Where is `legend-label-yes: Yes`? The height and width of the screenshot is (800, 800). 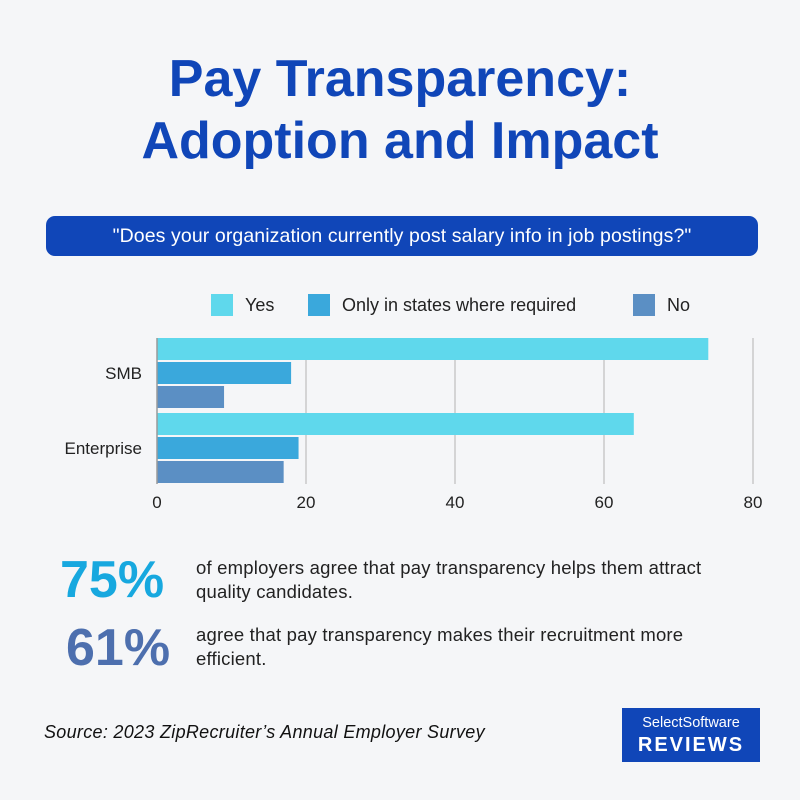 legend-label-yes: Yes is located at coordinates (260, 304).